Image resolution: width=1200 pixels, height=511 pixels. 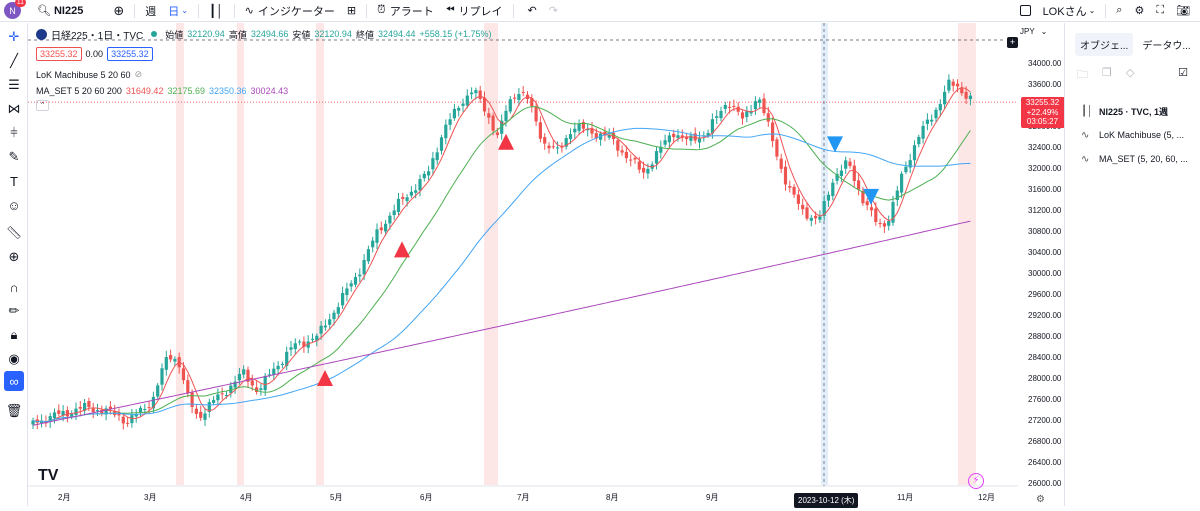 I want to click on ruler-icon: 📏︎, so click(x=14, y=232).